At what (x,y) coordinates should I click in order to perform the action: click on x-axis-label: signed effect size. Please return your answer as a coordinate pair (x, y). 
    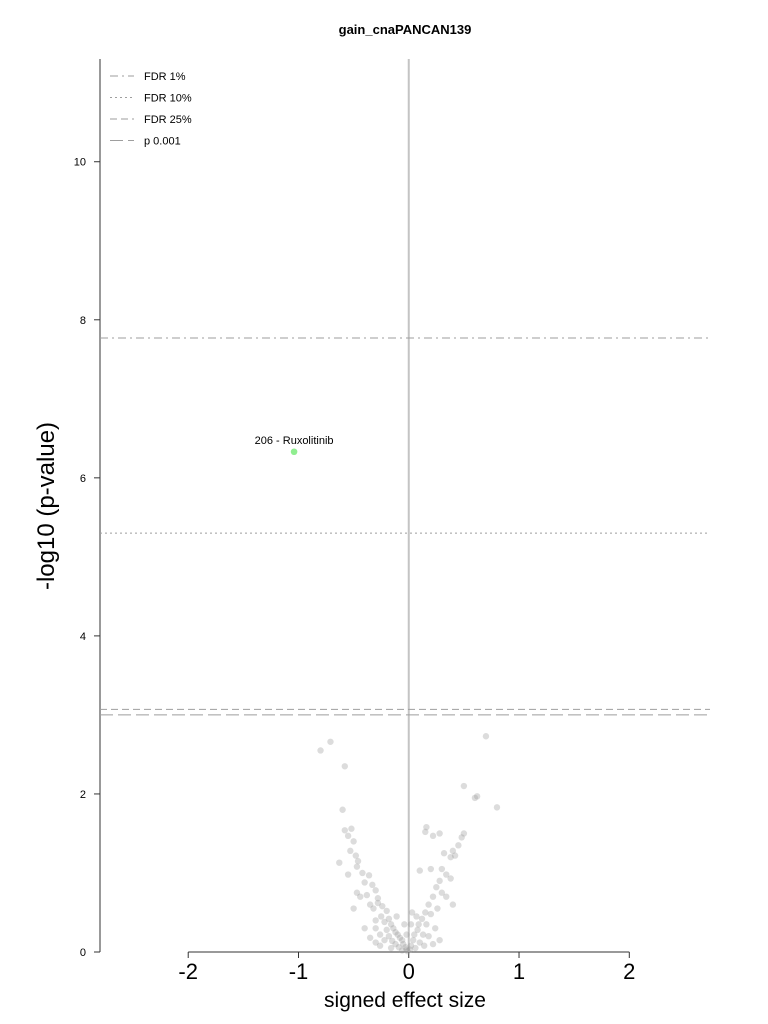
    Looking at the image, I should click on (405, 1000).